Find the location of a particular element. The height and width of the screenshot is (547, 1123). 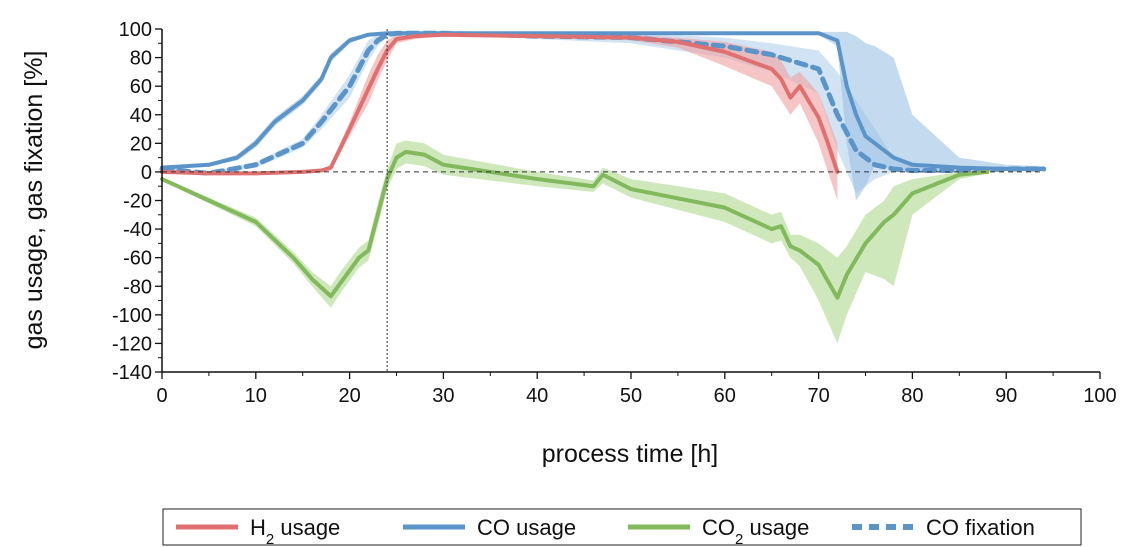

y-tick-label: -40 is located at coordinates (137, 230).